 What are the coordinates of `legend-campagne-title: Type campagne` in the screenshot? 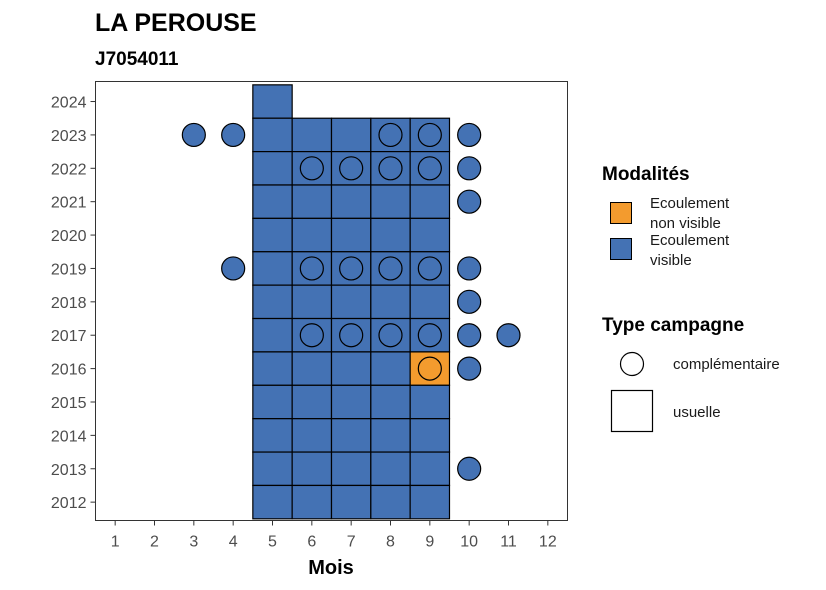 It's located at (673, 325).